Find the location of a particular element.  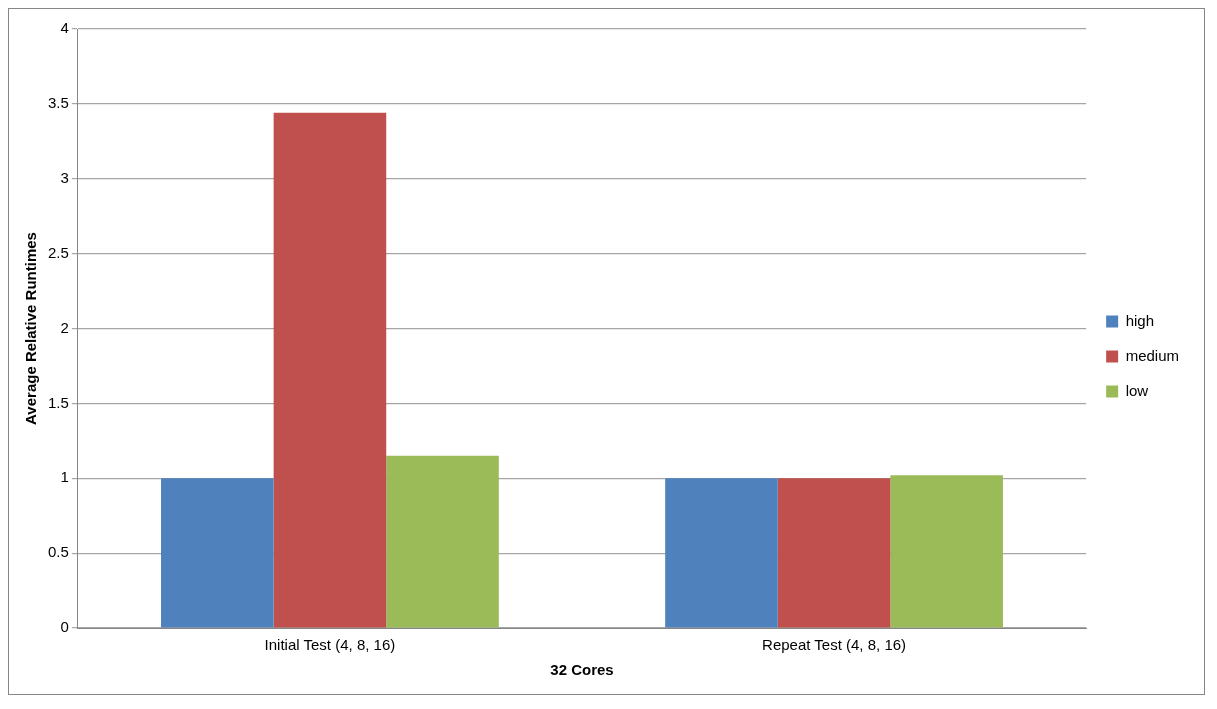

x-tick-label: Initial Test (4, 8, 16) is located at coordinates (330, 645).